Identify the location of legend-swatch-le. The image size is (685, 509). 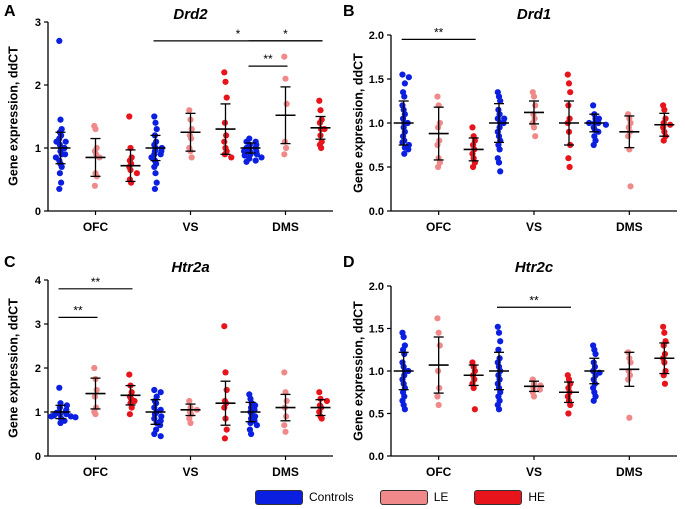
(403, 497).